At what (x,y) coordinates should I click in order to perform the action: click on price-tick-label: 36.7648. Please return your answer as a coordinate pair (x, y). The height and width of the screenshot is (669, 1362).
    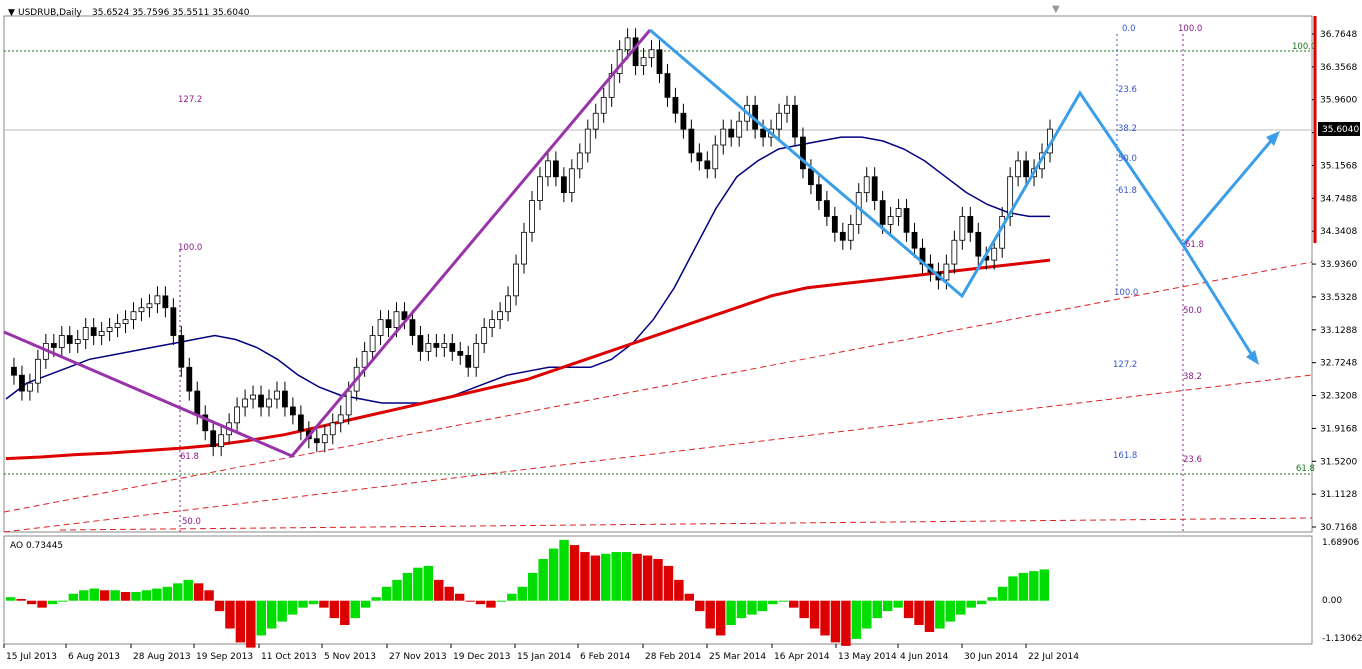
    Looking at the image, I should click on (1338, 35).